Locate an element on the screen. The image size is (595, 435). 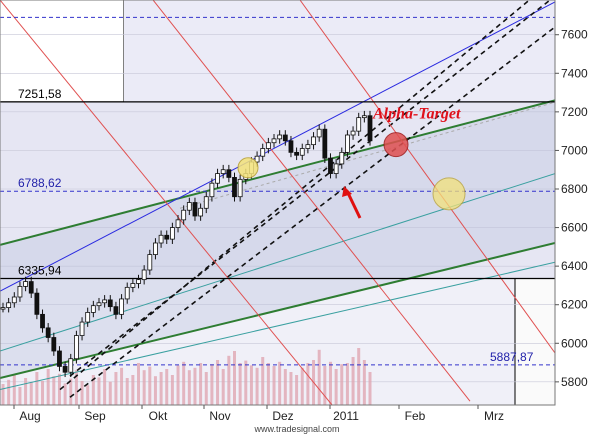
x-tick-label: Okt is located at coordinates (158, 416).